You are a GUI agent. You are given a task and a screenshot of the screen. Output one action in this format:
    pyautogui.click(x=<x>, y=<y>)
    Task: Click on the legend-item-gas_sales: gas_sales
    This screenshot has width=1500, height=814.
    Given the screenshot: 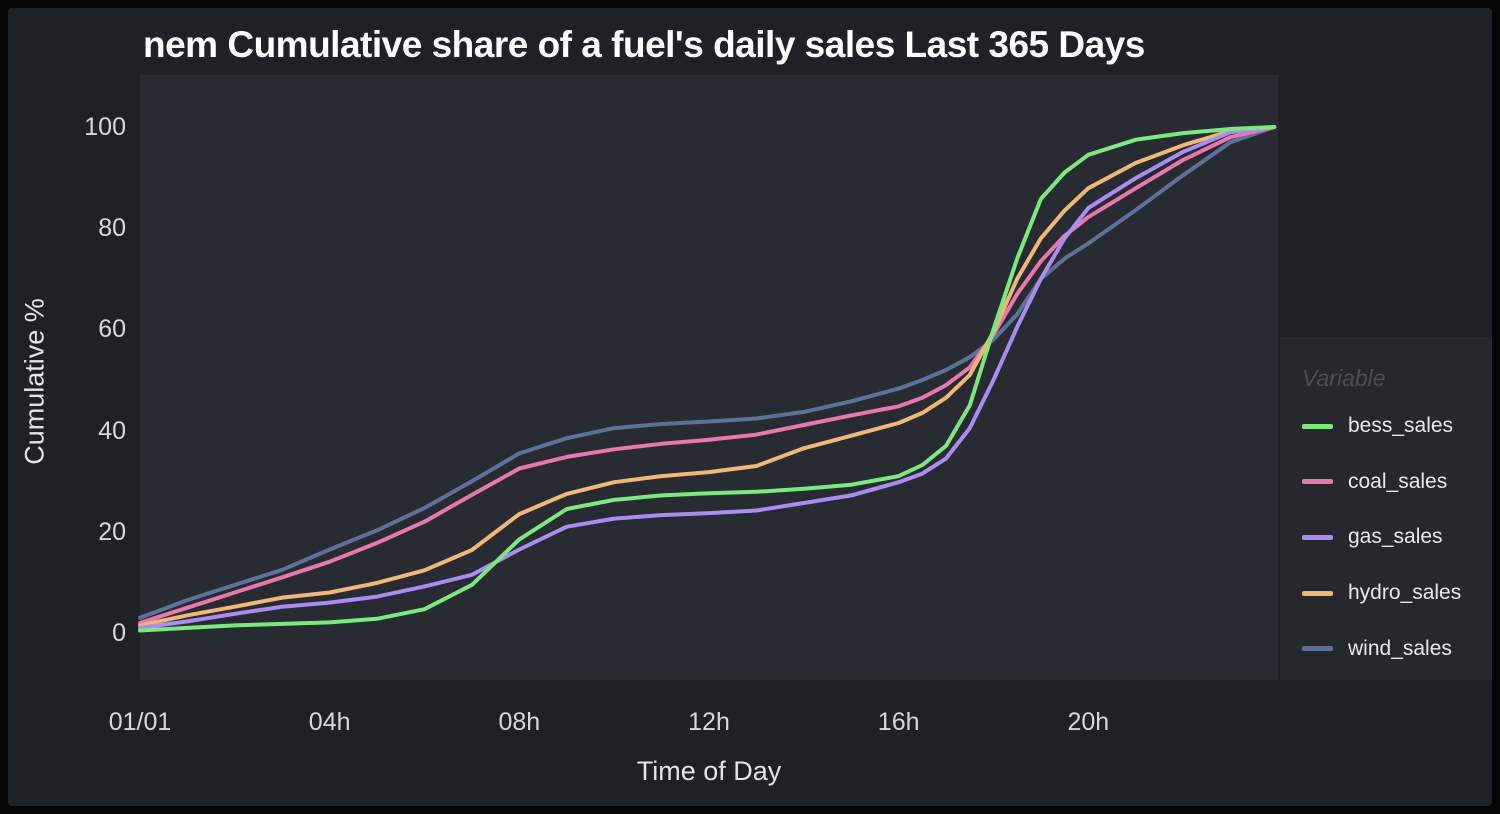 What is the action you would take?
    pyautogui.click(x=1372, y=537)
    